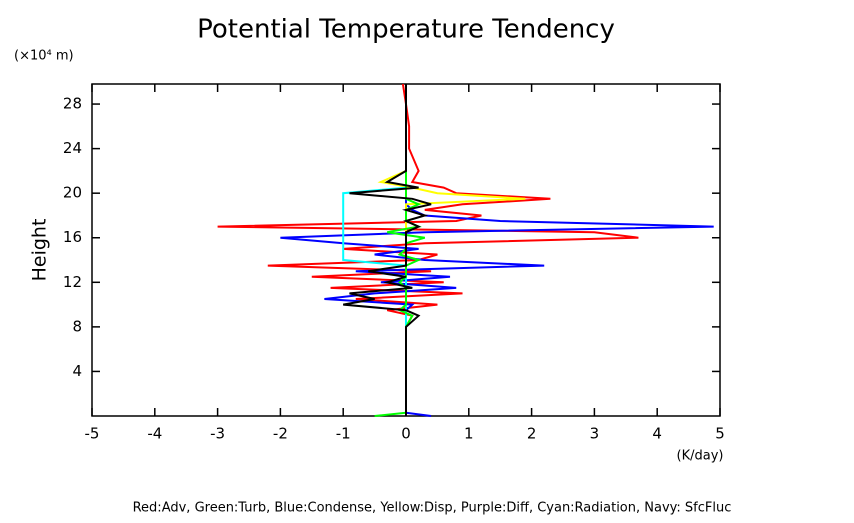 This screenshot has width=854, height=523. I want to click on y-tick-label: 4, so click(77, 371).